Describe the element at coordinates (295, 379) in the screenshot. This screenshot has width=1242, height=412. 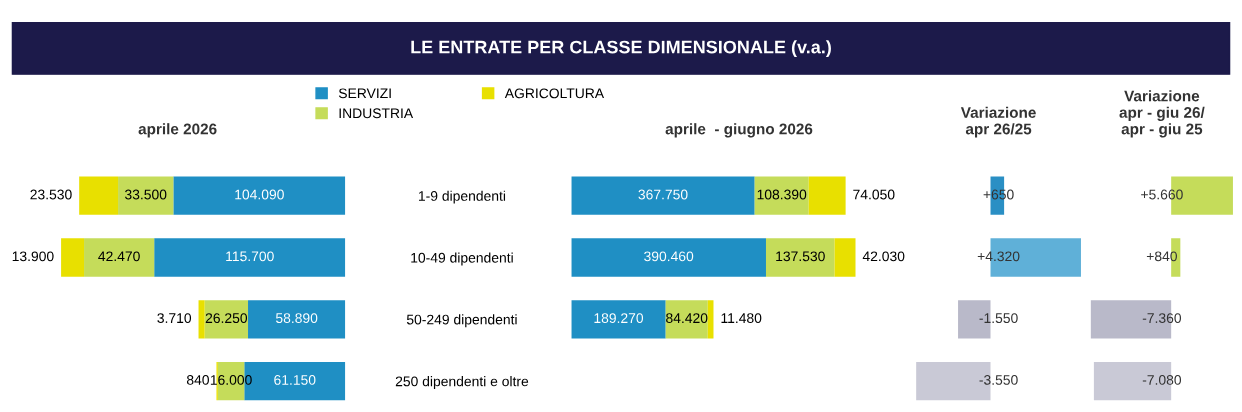
I see `data-label: 61.150` at that location.